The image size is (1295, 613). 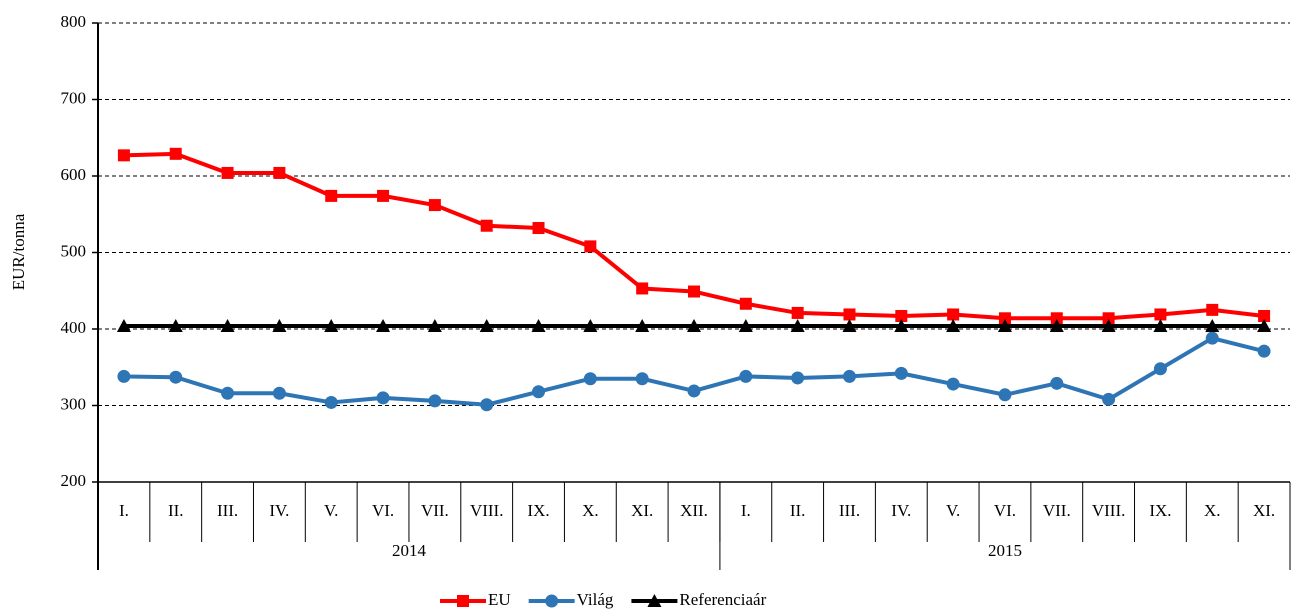 I want to click on group-label: 2014, so click(x=409, y=550).